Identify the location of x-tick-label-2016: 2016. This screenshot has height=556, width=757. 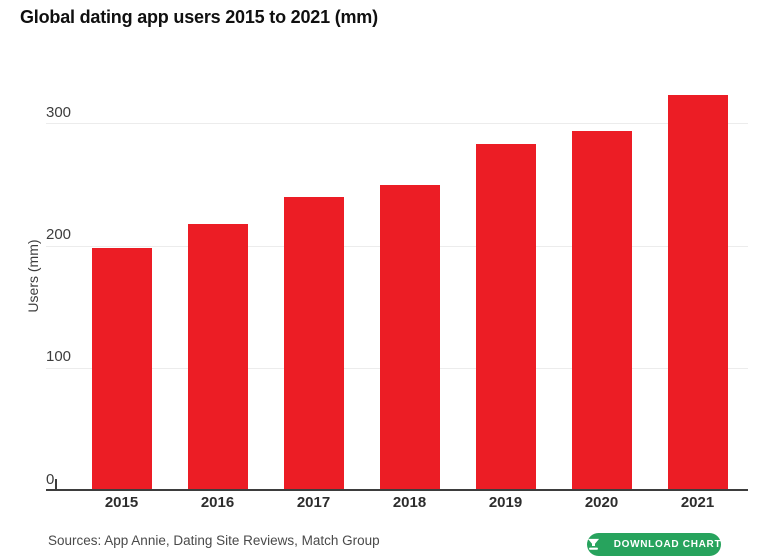
(217, 502).